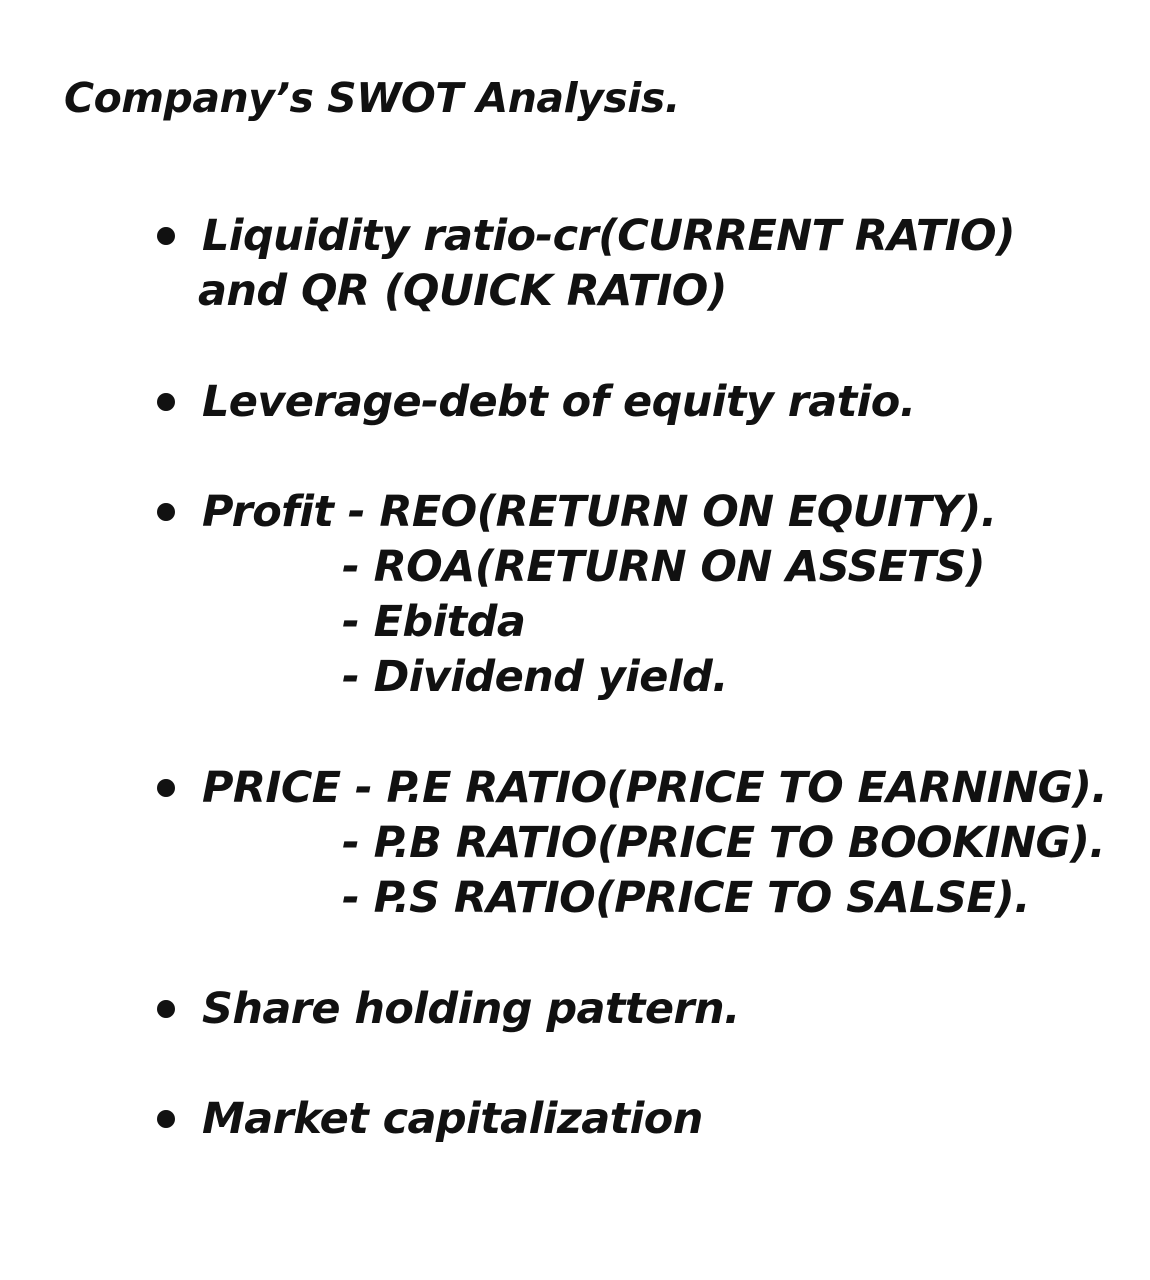 The height and width of the screenshot is (1280, 1150). I want to click on list-item-line: Share holding pattern., so click(471, 1009).